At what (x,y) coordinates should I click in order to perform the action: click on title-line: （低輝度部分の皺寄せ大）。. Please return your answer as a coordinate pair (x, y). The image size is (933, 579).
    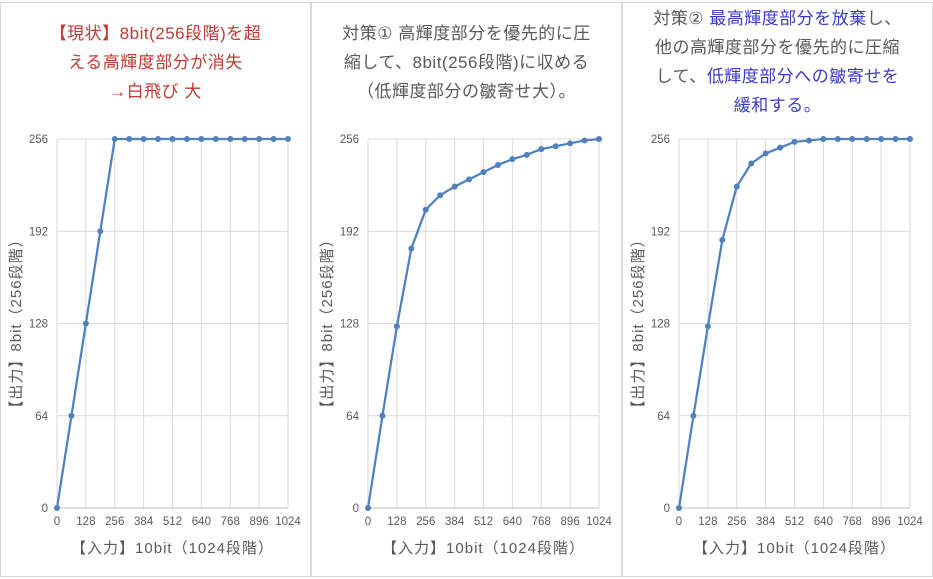
    Looking at the image, I should click on (466, 91).